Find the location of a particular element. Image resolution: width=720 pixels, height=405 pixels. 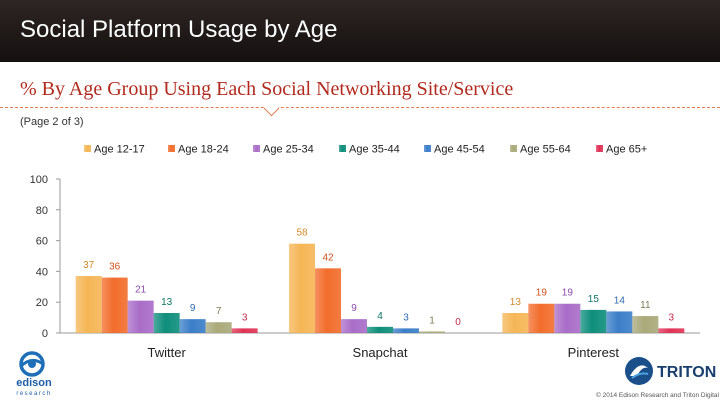

data-label-snapchat-age-35-44: 4 is located at coordinates (380, 316).